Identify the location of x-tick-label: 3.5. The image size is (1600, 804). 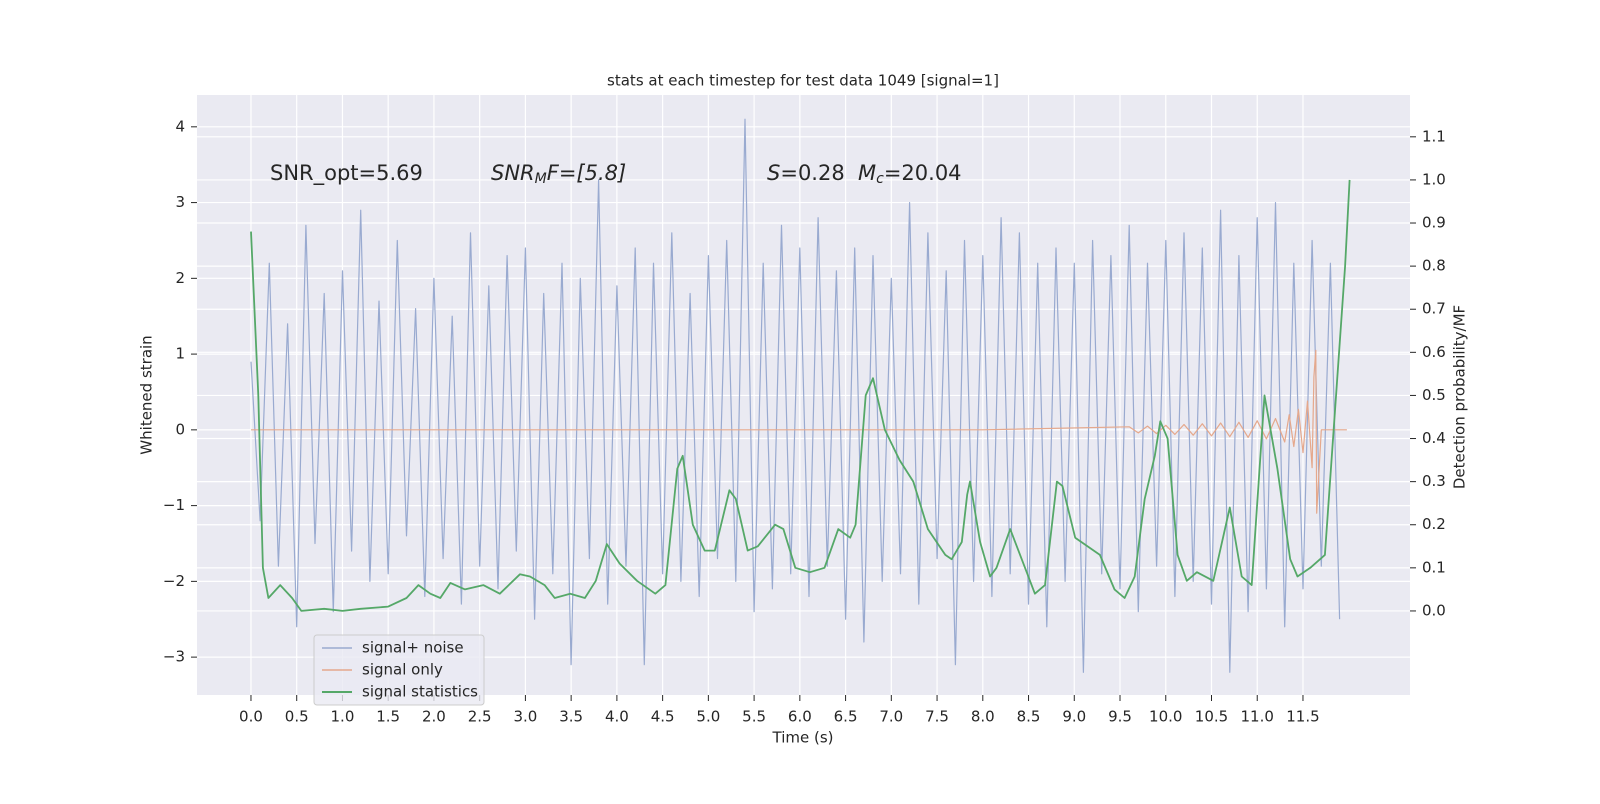
(571, 717).